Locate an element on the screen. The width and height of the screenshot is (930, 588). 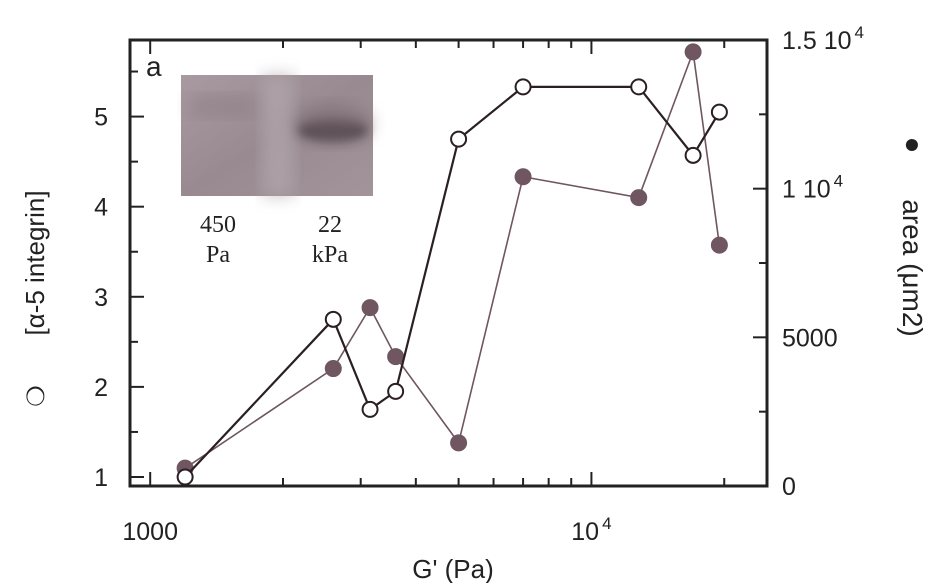
blot-band-halo is located at coordinates (333, 124).